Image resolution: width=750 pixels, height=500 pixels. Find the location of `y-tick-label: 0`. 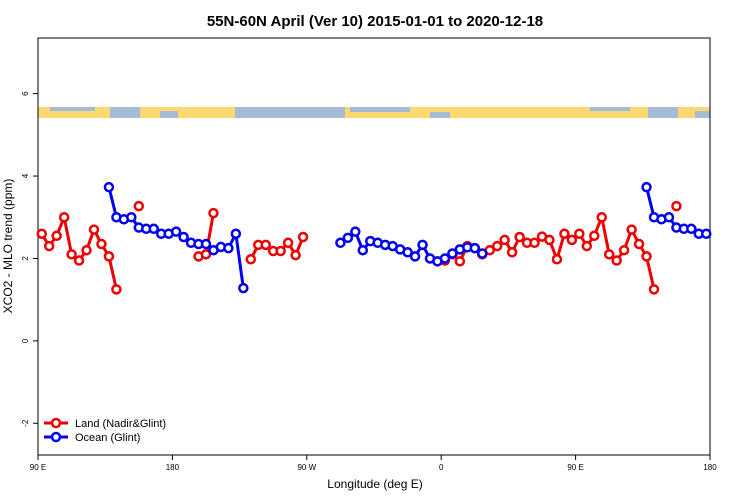

y-tick-label: 0 is located at coordinates (25, 340).